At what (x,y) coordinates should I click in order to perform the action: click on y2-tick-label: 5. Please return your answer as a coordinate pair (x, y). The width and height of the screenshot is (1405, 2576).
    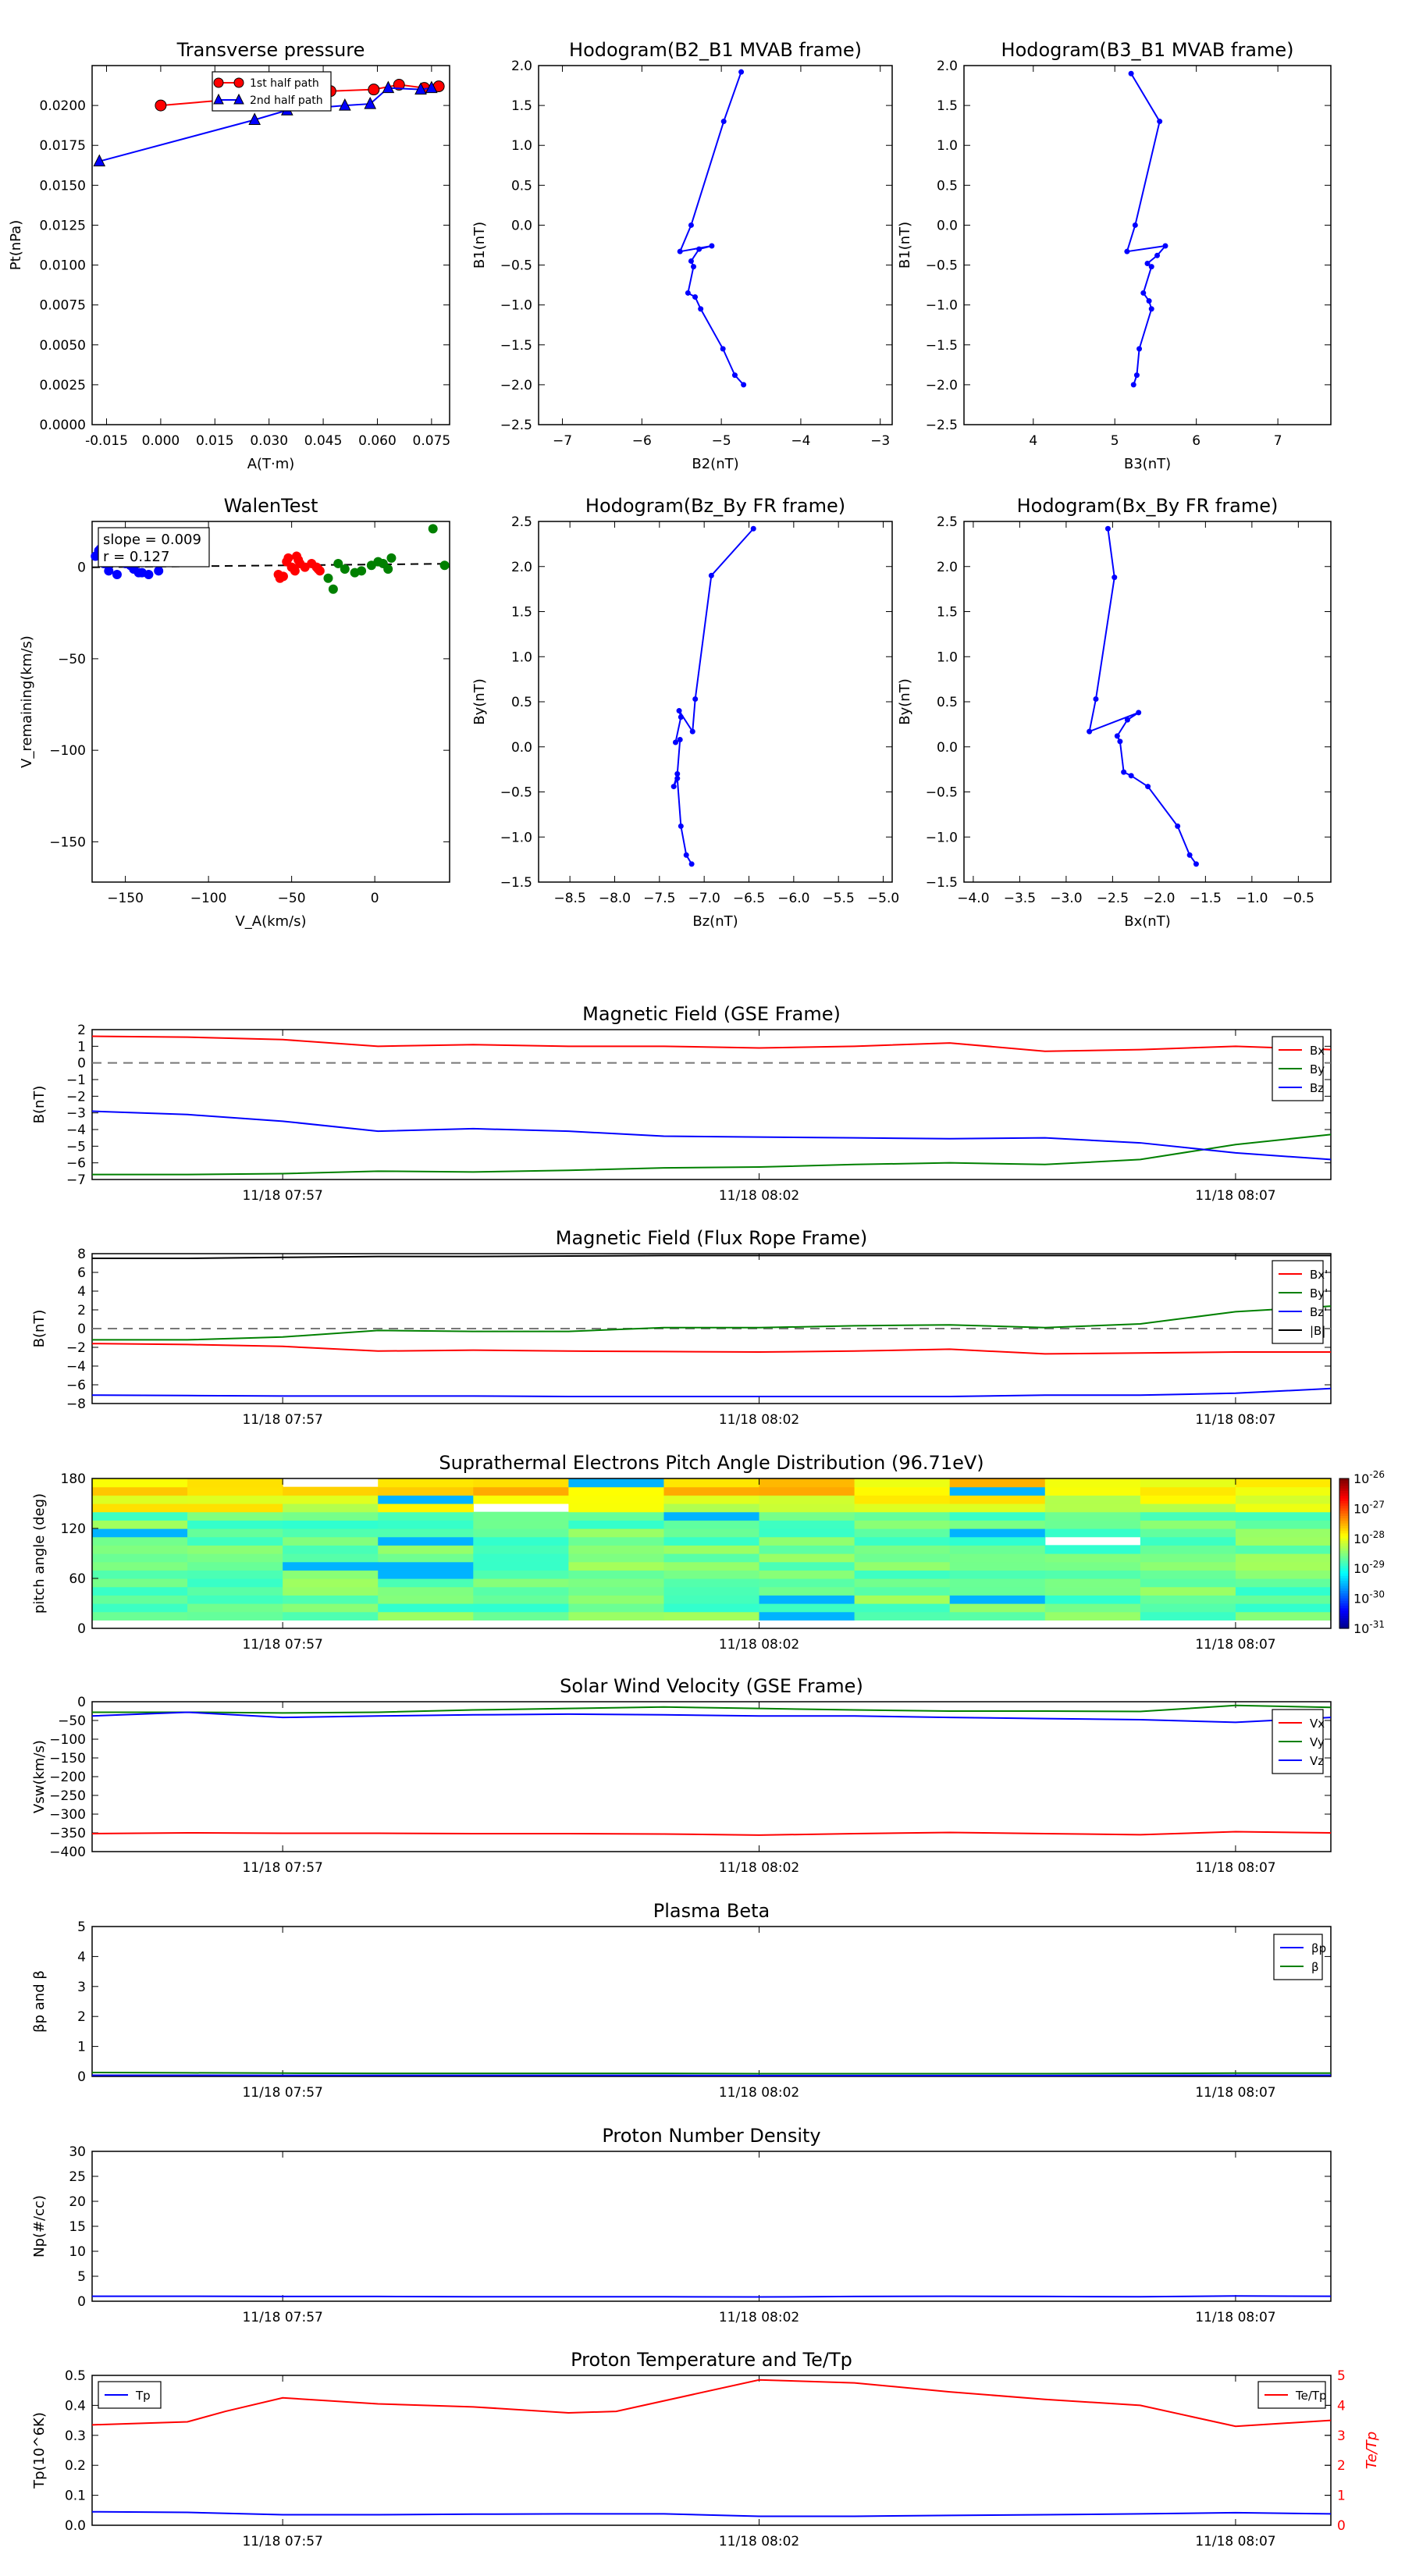
    Looking at the image, I should click on (1342, 2376).